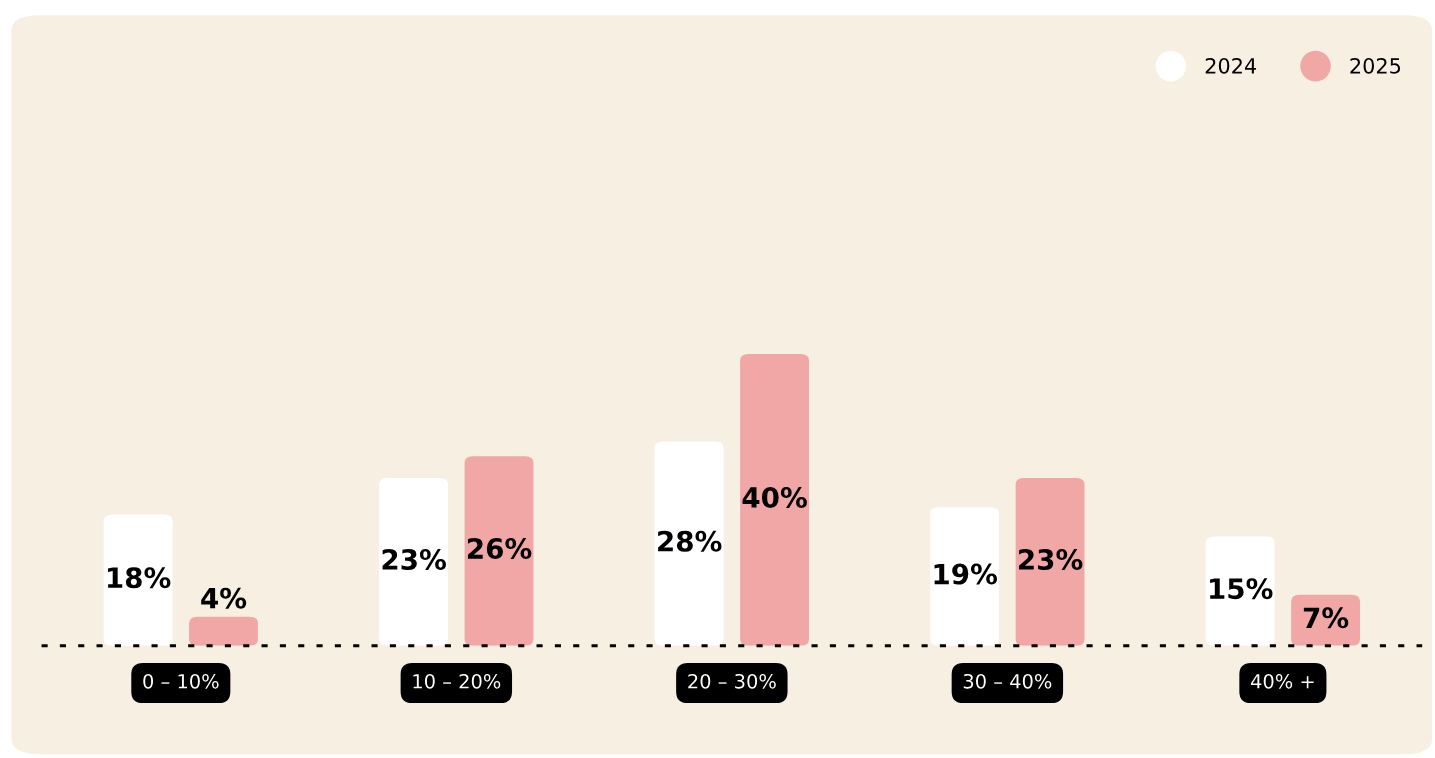 This screenshot has height=758, width=1435. I want to click on data-label: 4%, so click(224, 598).